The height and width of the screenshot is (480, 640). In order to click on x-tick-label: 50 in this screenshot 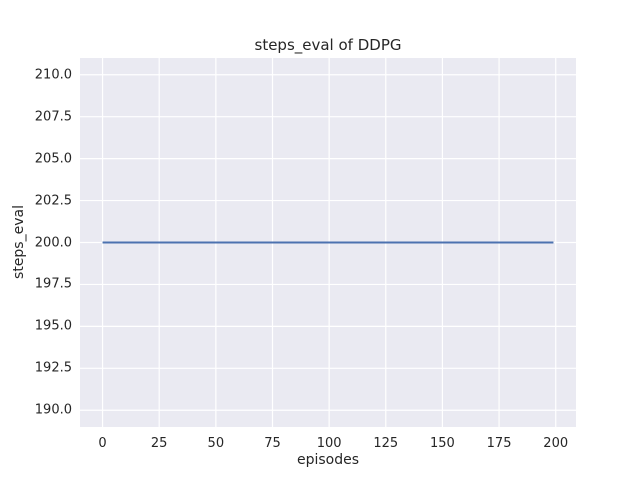, I will do `click(216, 443)`.